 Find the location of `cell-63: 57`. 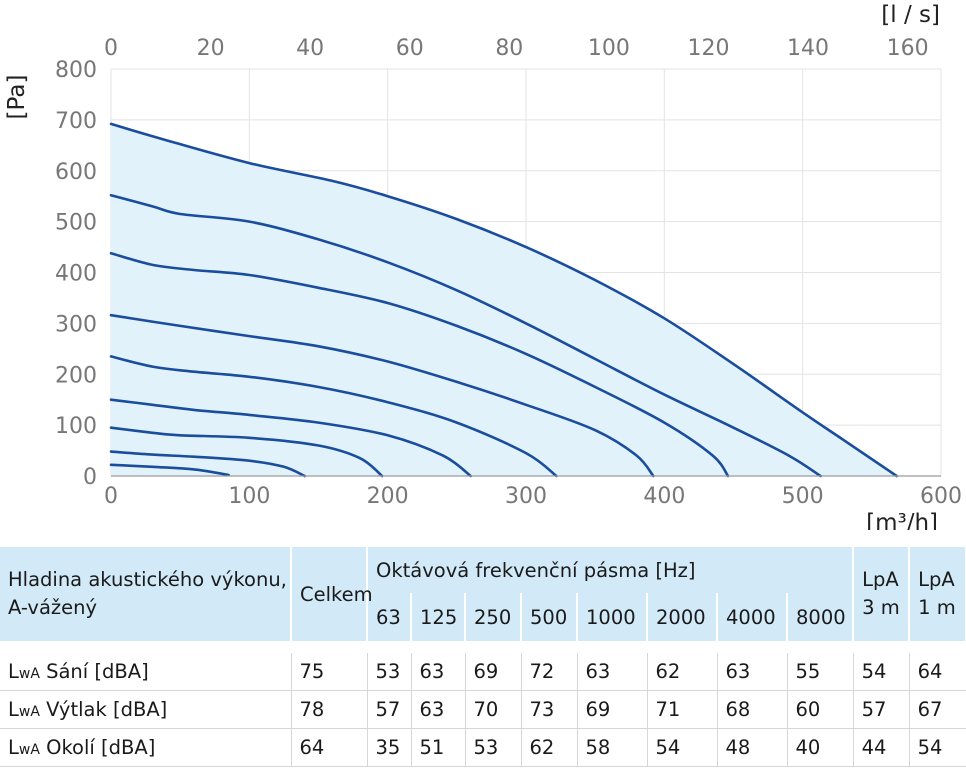

cell-63: 57 is located at coordinates (389, 709).